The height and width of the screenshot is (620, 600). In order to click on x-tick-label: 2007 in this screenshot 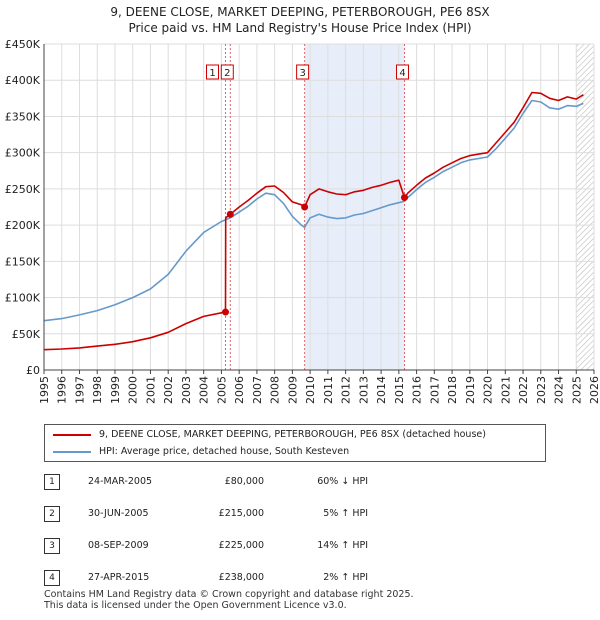, I will do `click(257, 390)`.